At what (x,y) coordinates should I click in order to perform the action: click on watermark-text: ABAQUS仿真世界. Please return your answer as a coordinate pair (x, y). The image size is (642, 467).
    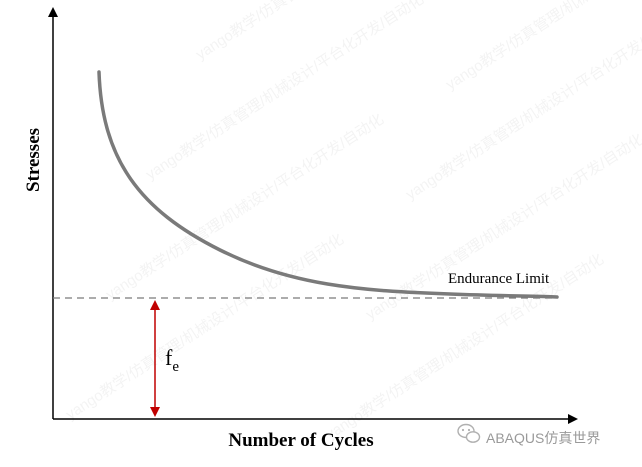
    Looking at the image, I should click on (543, 438).